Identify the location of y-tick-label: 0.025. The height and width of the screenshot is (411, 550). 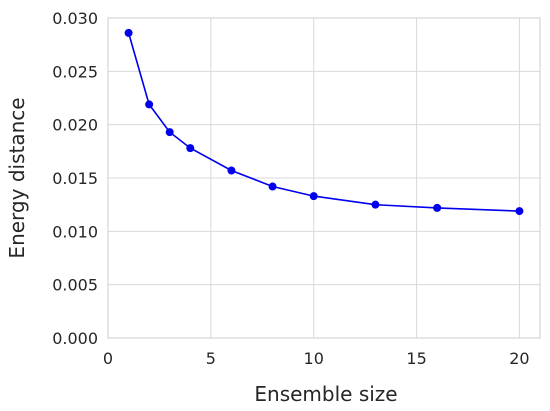
(75, 71).